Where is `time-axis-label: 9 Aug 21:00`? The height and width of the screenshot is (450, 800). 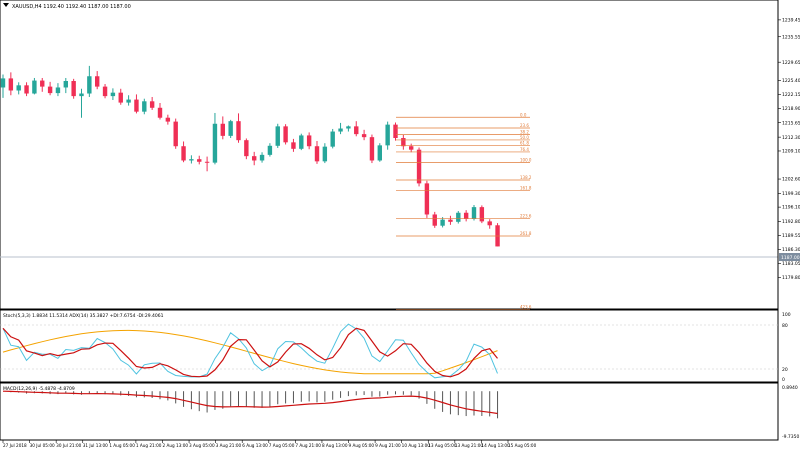
time-axis-label: 9 Aug 21:00 is located at coordinates (388, 445).